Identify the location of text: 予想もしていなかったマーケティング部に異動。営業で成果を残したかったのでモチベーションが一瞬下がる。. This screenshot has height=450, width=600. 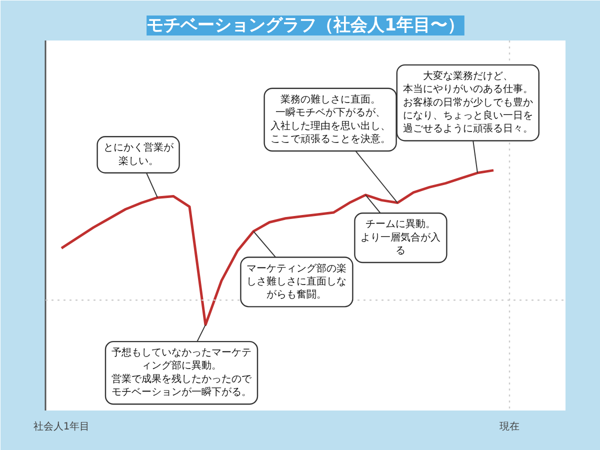
(182, 372).